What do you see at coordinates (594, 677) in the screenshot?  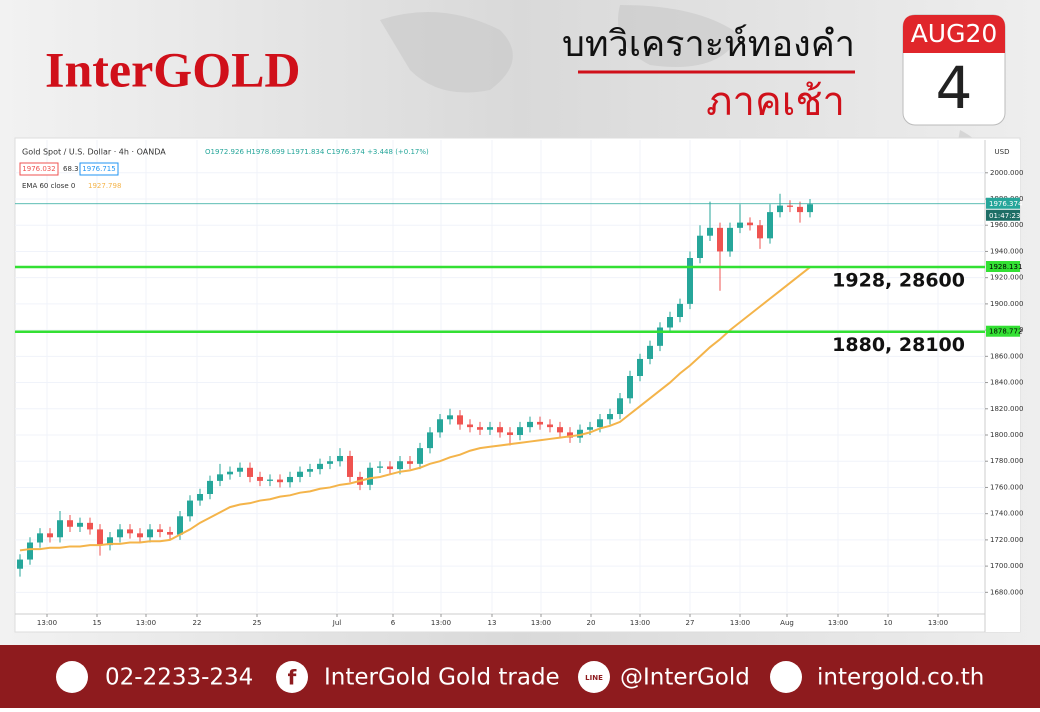 I see `line-icon` at bounding box center [594, 677].